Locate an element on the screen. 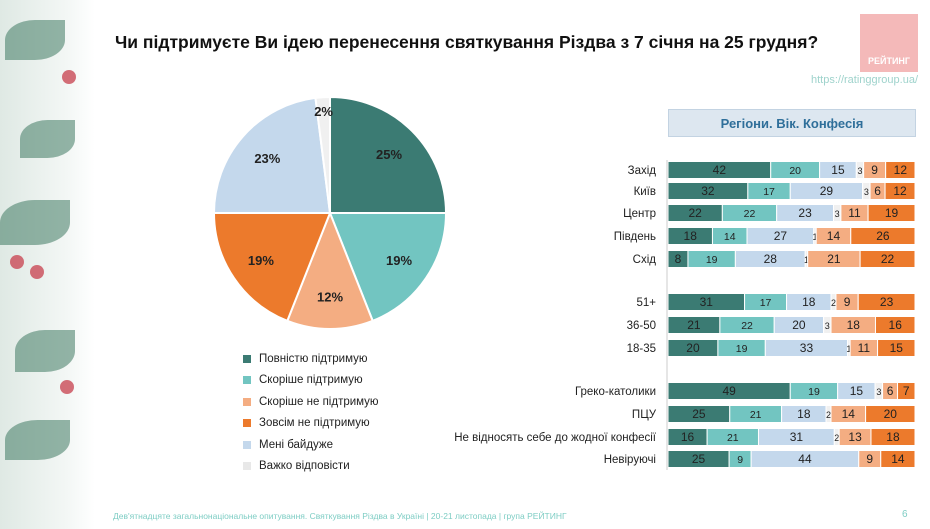 This screenshot has width=930, height=529. logo: РЕЙТИНГ is located at coordinates (889, 43).